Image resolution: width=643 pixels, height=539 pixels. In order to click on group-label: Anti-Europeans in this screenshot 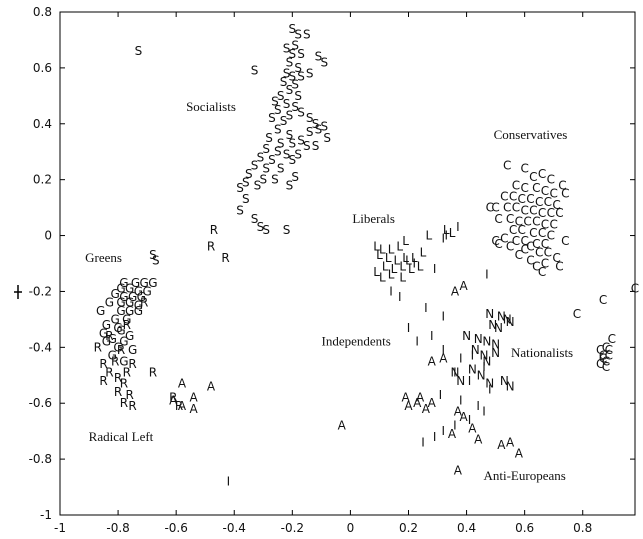, I will do `click(524, 475)`.